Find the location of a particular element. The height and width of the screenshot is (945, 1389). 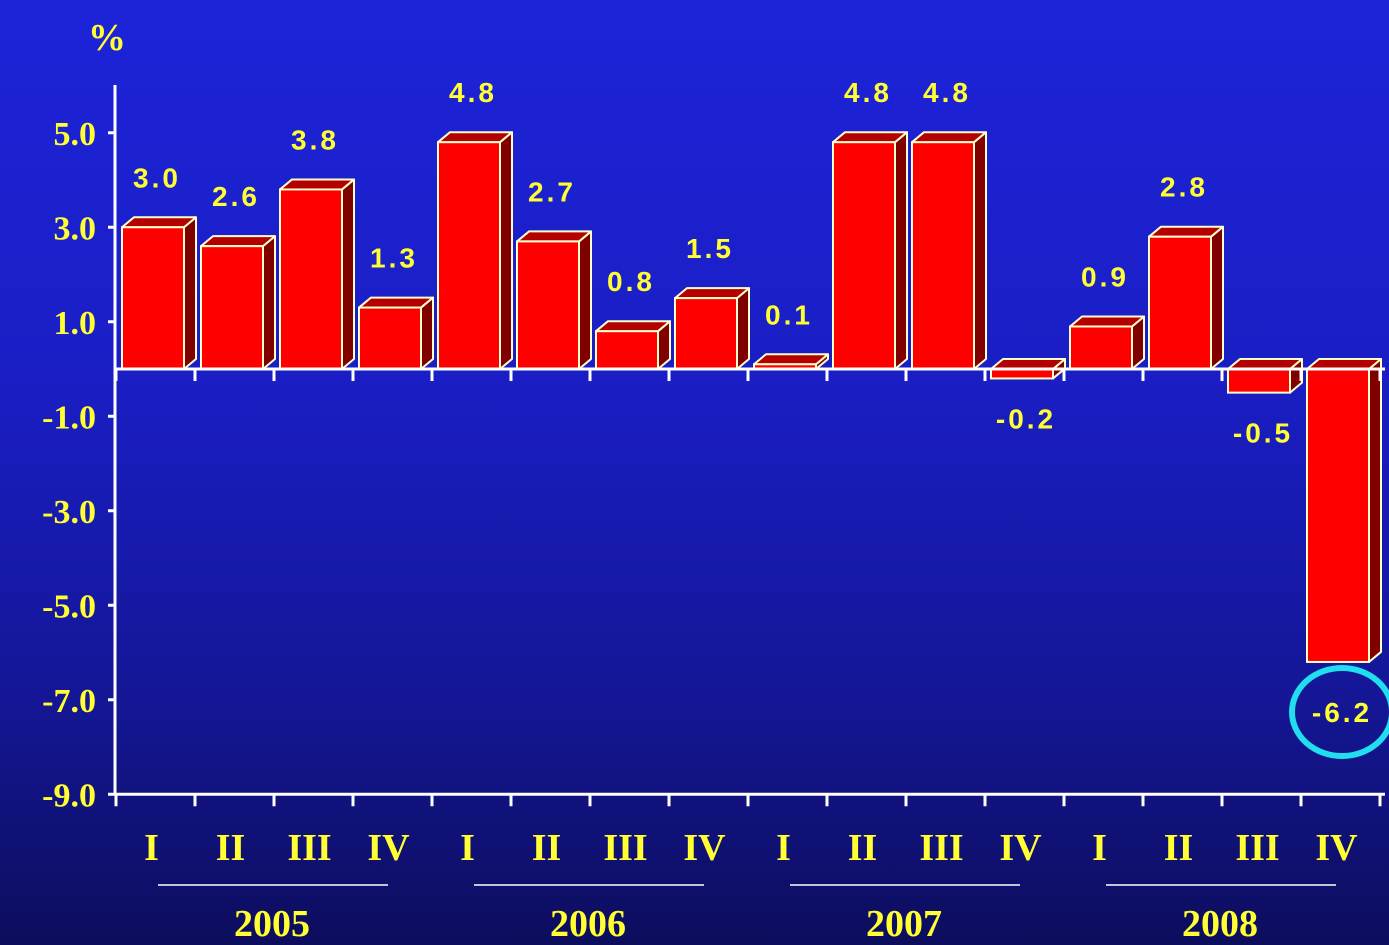

data-label: 1.3 is located at coordinates (394, 258).